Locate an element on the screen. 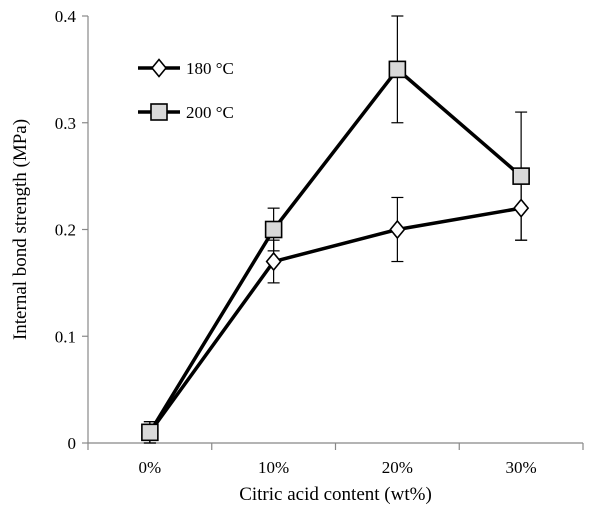  y-tick-label: 0.1 is located at coordinates (65, 336).